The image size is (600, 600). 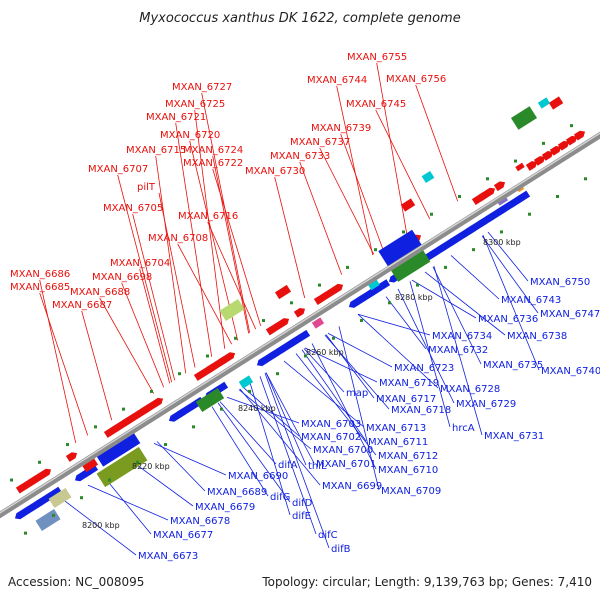 What do you see at coordinates (331, 424) in the screenshot?
I see `reverse-gene-label: MXAN_6703` at bounding box center [331, 424].